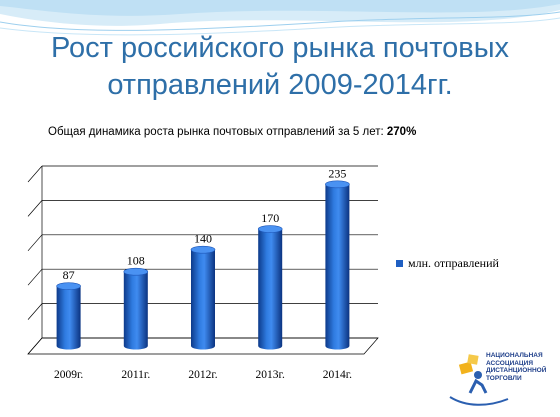  I want to click on x-tick-label: 2011г., so click(135, 375).